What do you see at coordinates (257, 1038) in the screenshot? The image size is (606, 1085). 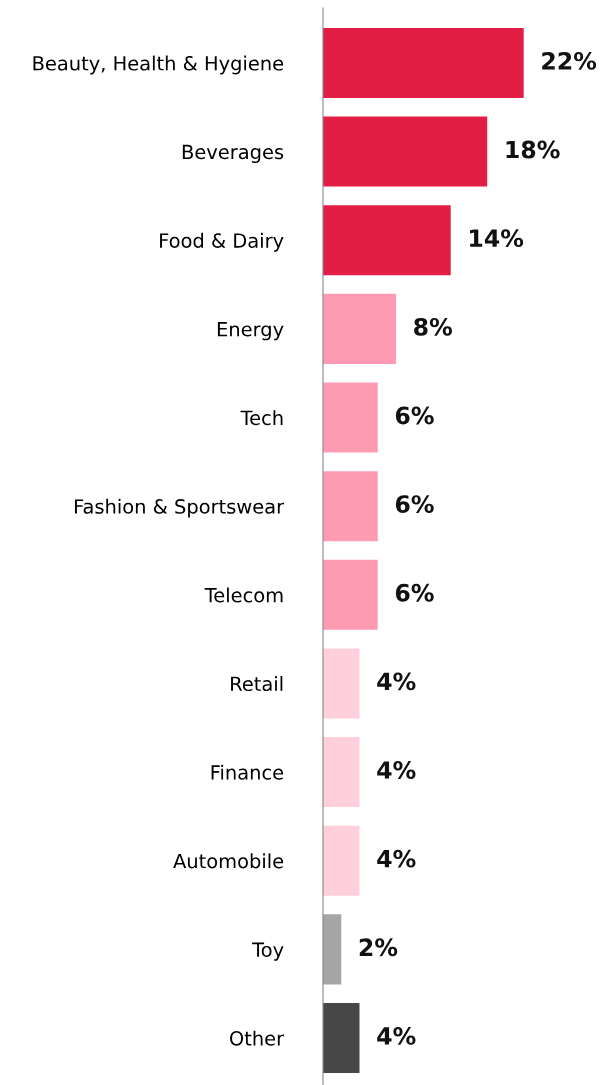 I see `y-tick-label: Other` at bounding box center [257, 1038].